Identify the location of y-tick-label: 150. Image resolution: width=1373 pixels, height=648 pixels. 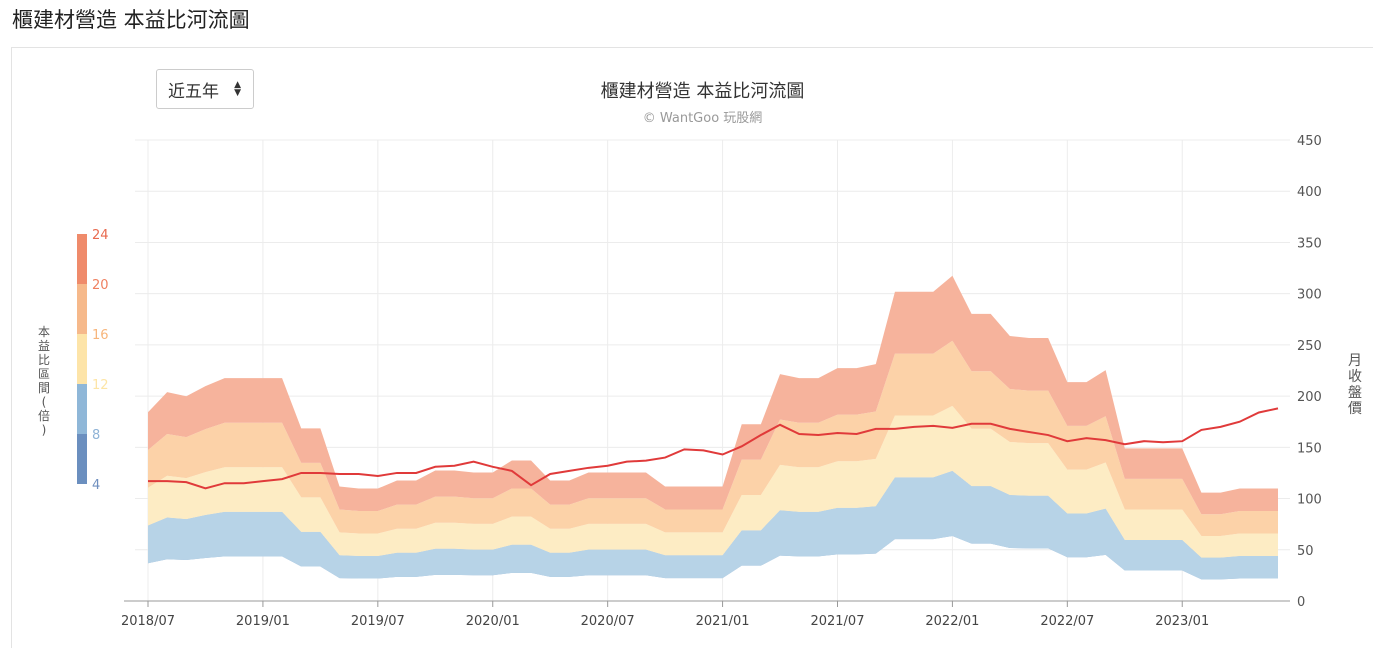
(1309, 448).